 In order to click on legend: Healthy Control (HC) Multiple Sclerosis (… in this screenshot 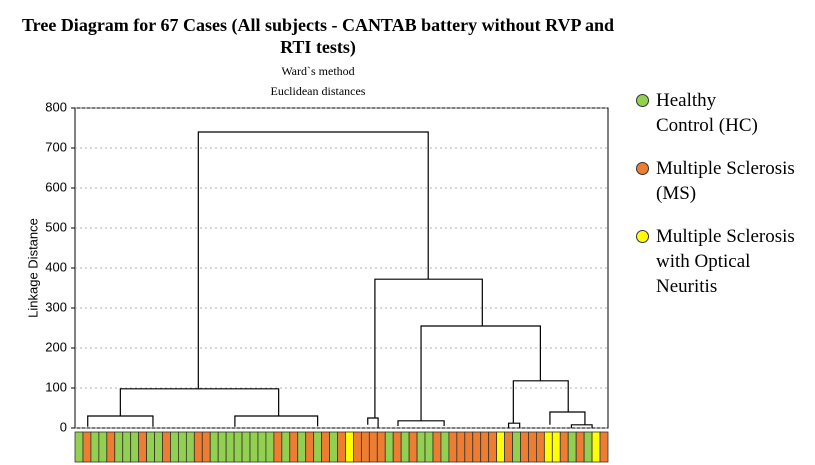, I will do `click(725, 202)`.